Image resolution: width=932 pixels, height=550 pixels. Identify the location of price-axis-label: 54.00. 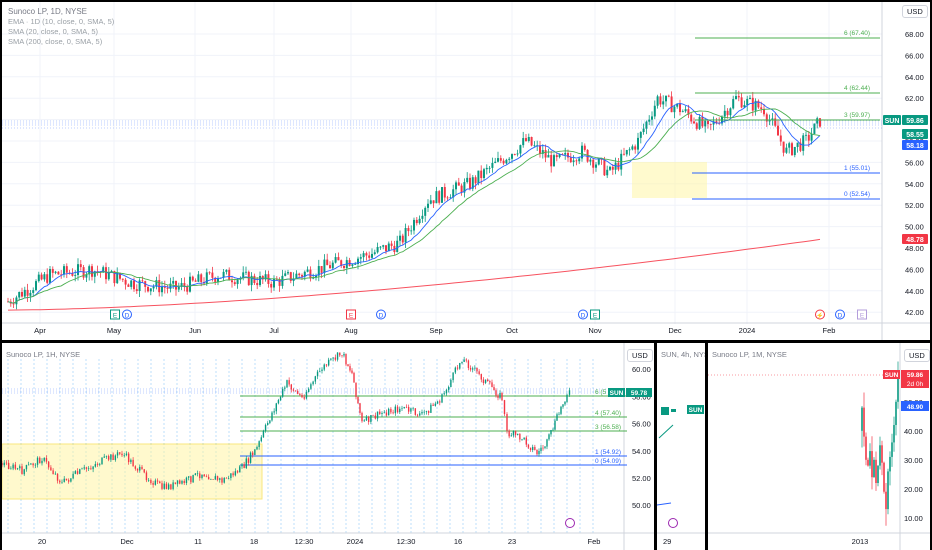
(641, 451).